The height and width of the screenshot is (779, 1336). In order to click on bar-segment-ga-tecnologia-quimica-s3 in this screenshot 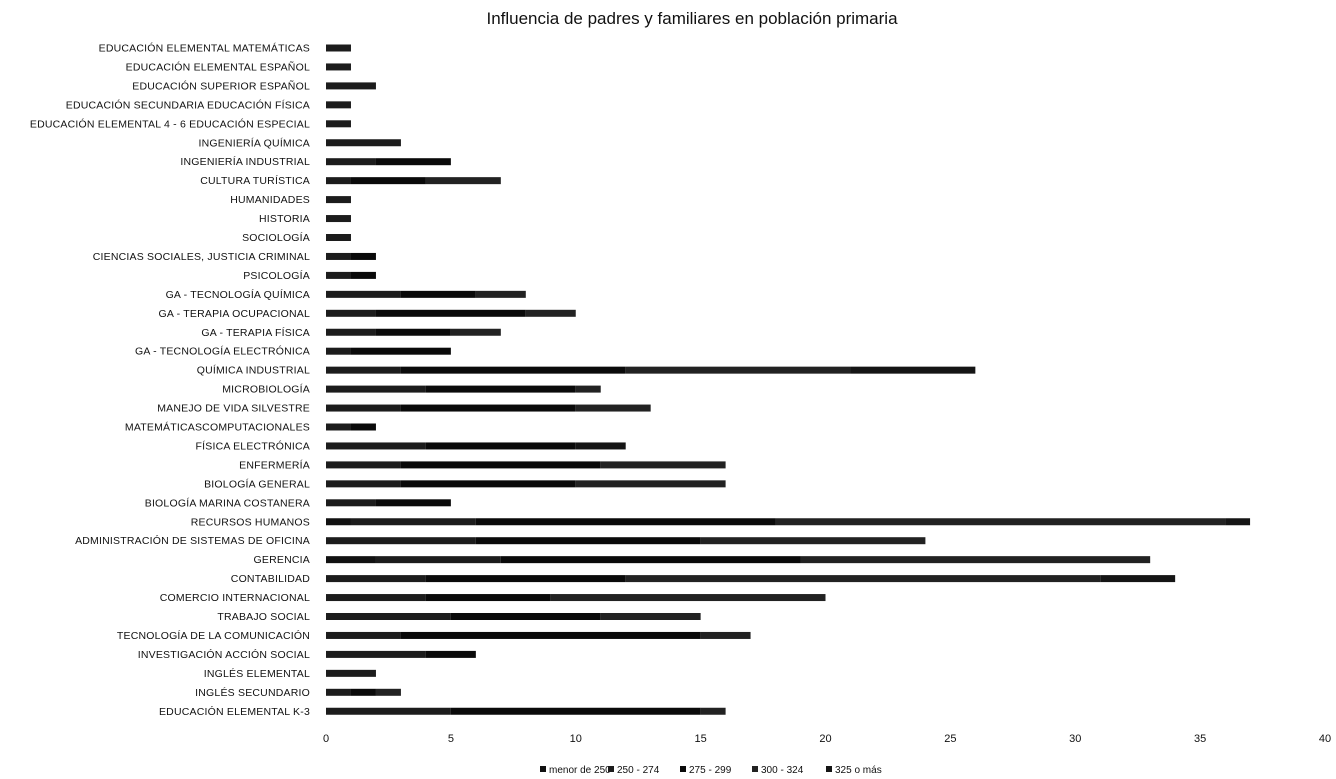, I will do `click(438, 294)`.